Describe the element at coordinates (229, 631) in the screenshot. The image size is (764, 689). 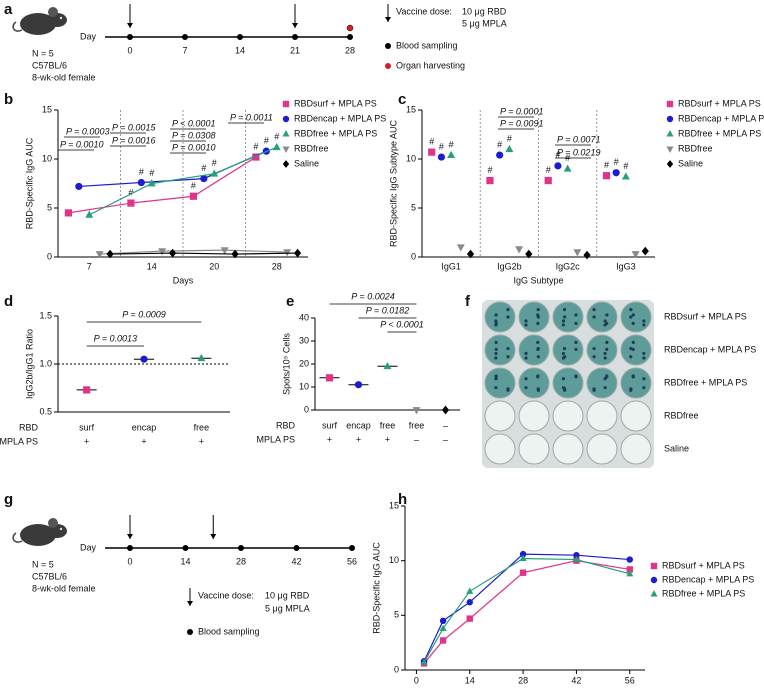
I see `legend-label: Blood sampling` at that location.